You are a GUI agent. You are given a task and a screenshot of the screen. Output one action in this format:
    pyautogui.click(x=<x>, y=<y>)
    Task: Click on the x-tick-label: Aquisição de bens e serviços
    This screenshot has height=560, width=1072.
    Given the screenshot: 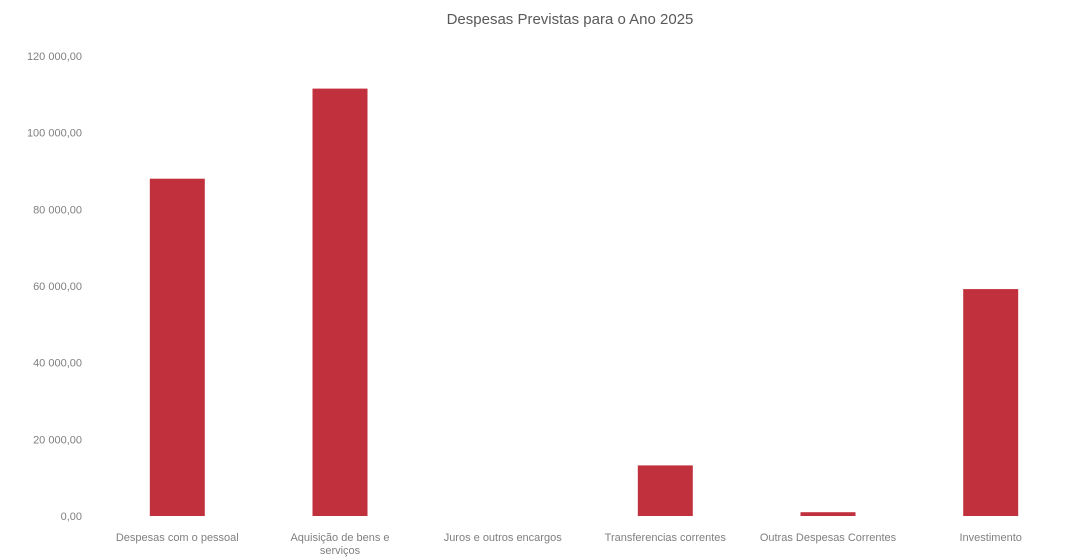 What is the action you would take?
    pyautogui.click(x=339, y=544)
    